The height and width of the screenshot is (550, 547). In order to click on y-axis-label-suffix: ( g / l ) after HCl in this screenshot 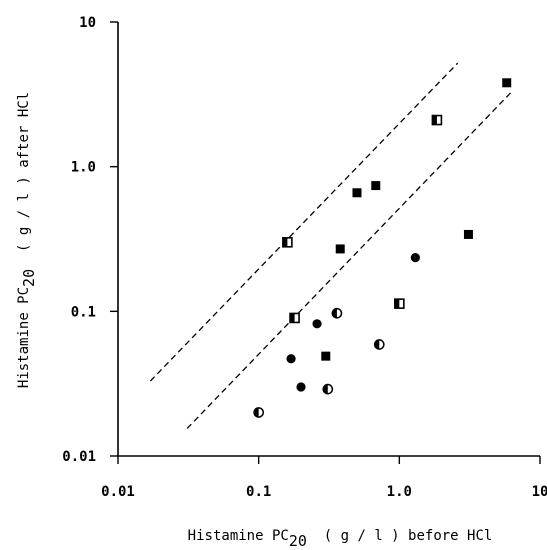, I will do `click(24, 180)`.